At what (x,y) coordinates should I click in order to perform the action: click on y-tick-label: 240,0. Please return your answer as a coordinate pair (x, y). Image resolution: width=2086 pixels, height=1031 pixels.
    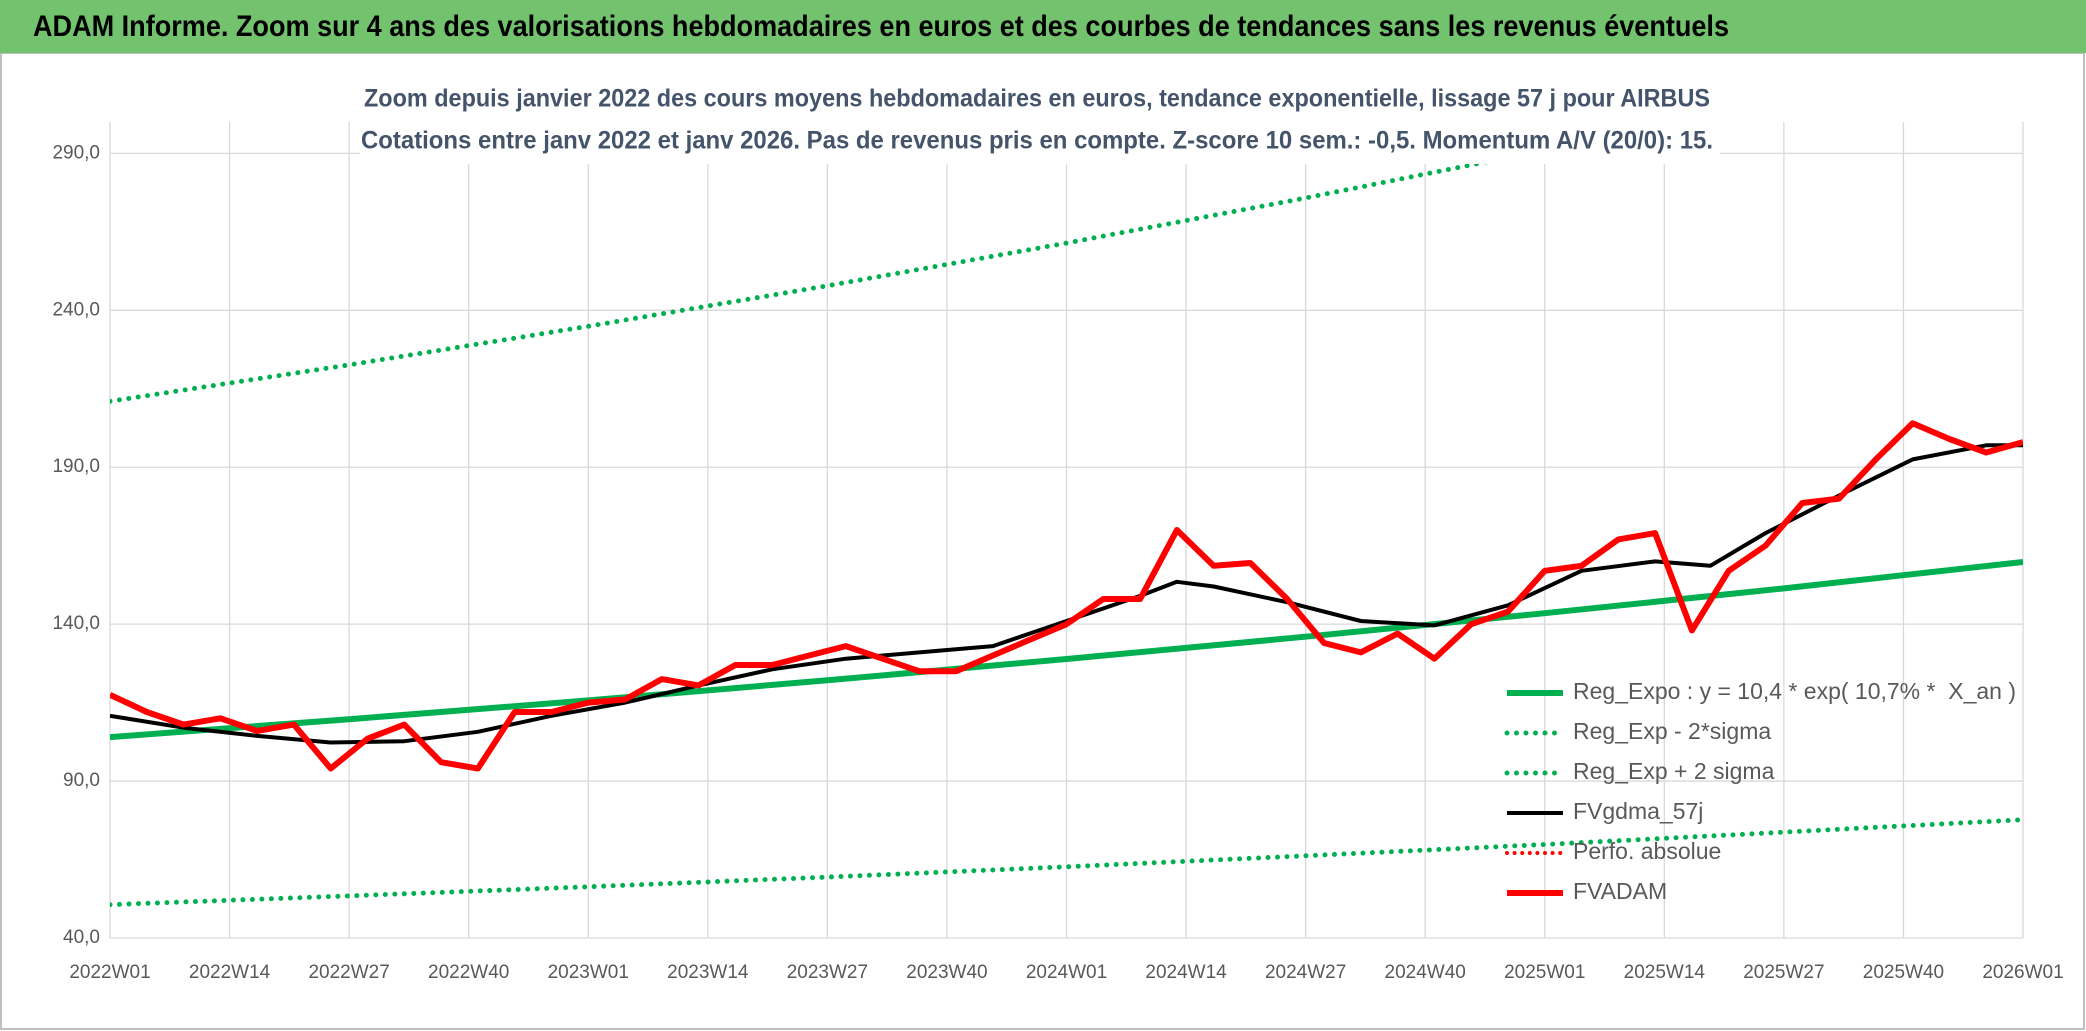
    Looking at the image, I should click on (76, 309).